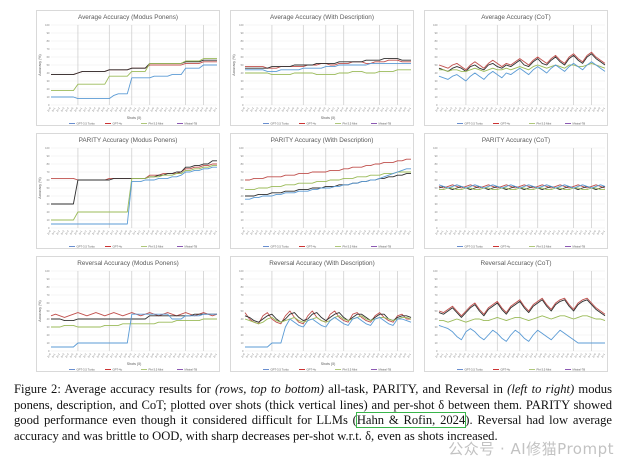  Describe the element at coordinates (531, 449) in the screenshot. I see `watermark-text: 公众号 · AI修猫Prompt` at that location.